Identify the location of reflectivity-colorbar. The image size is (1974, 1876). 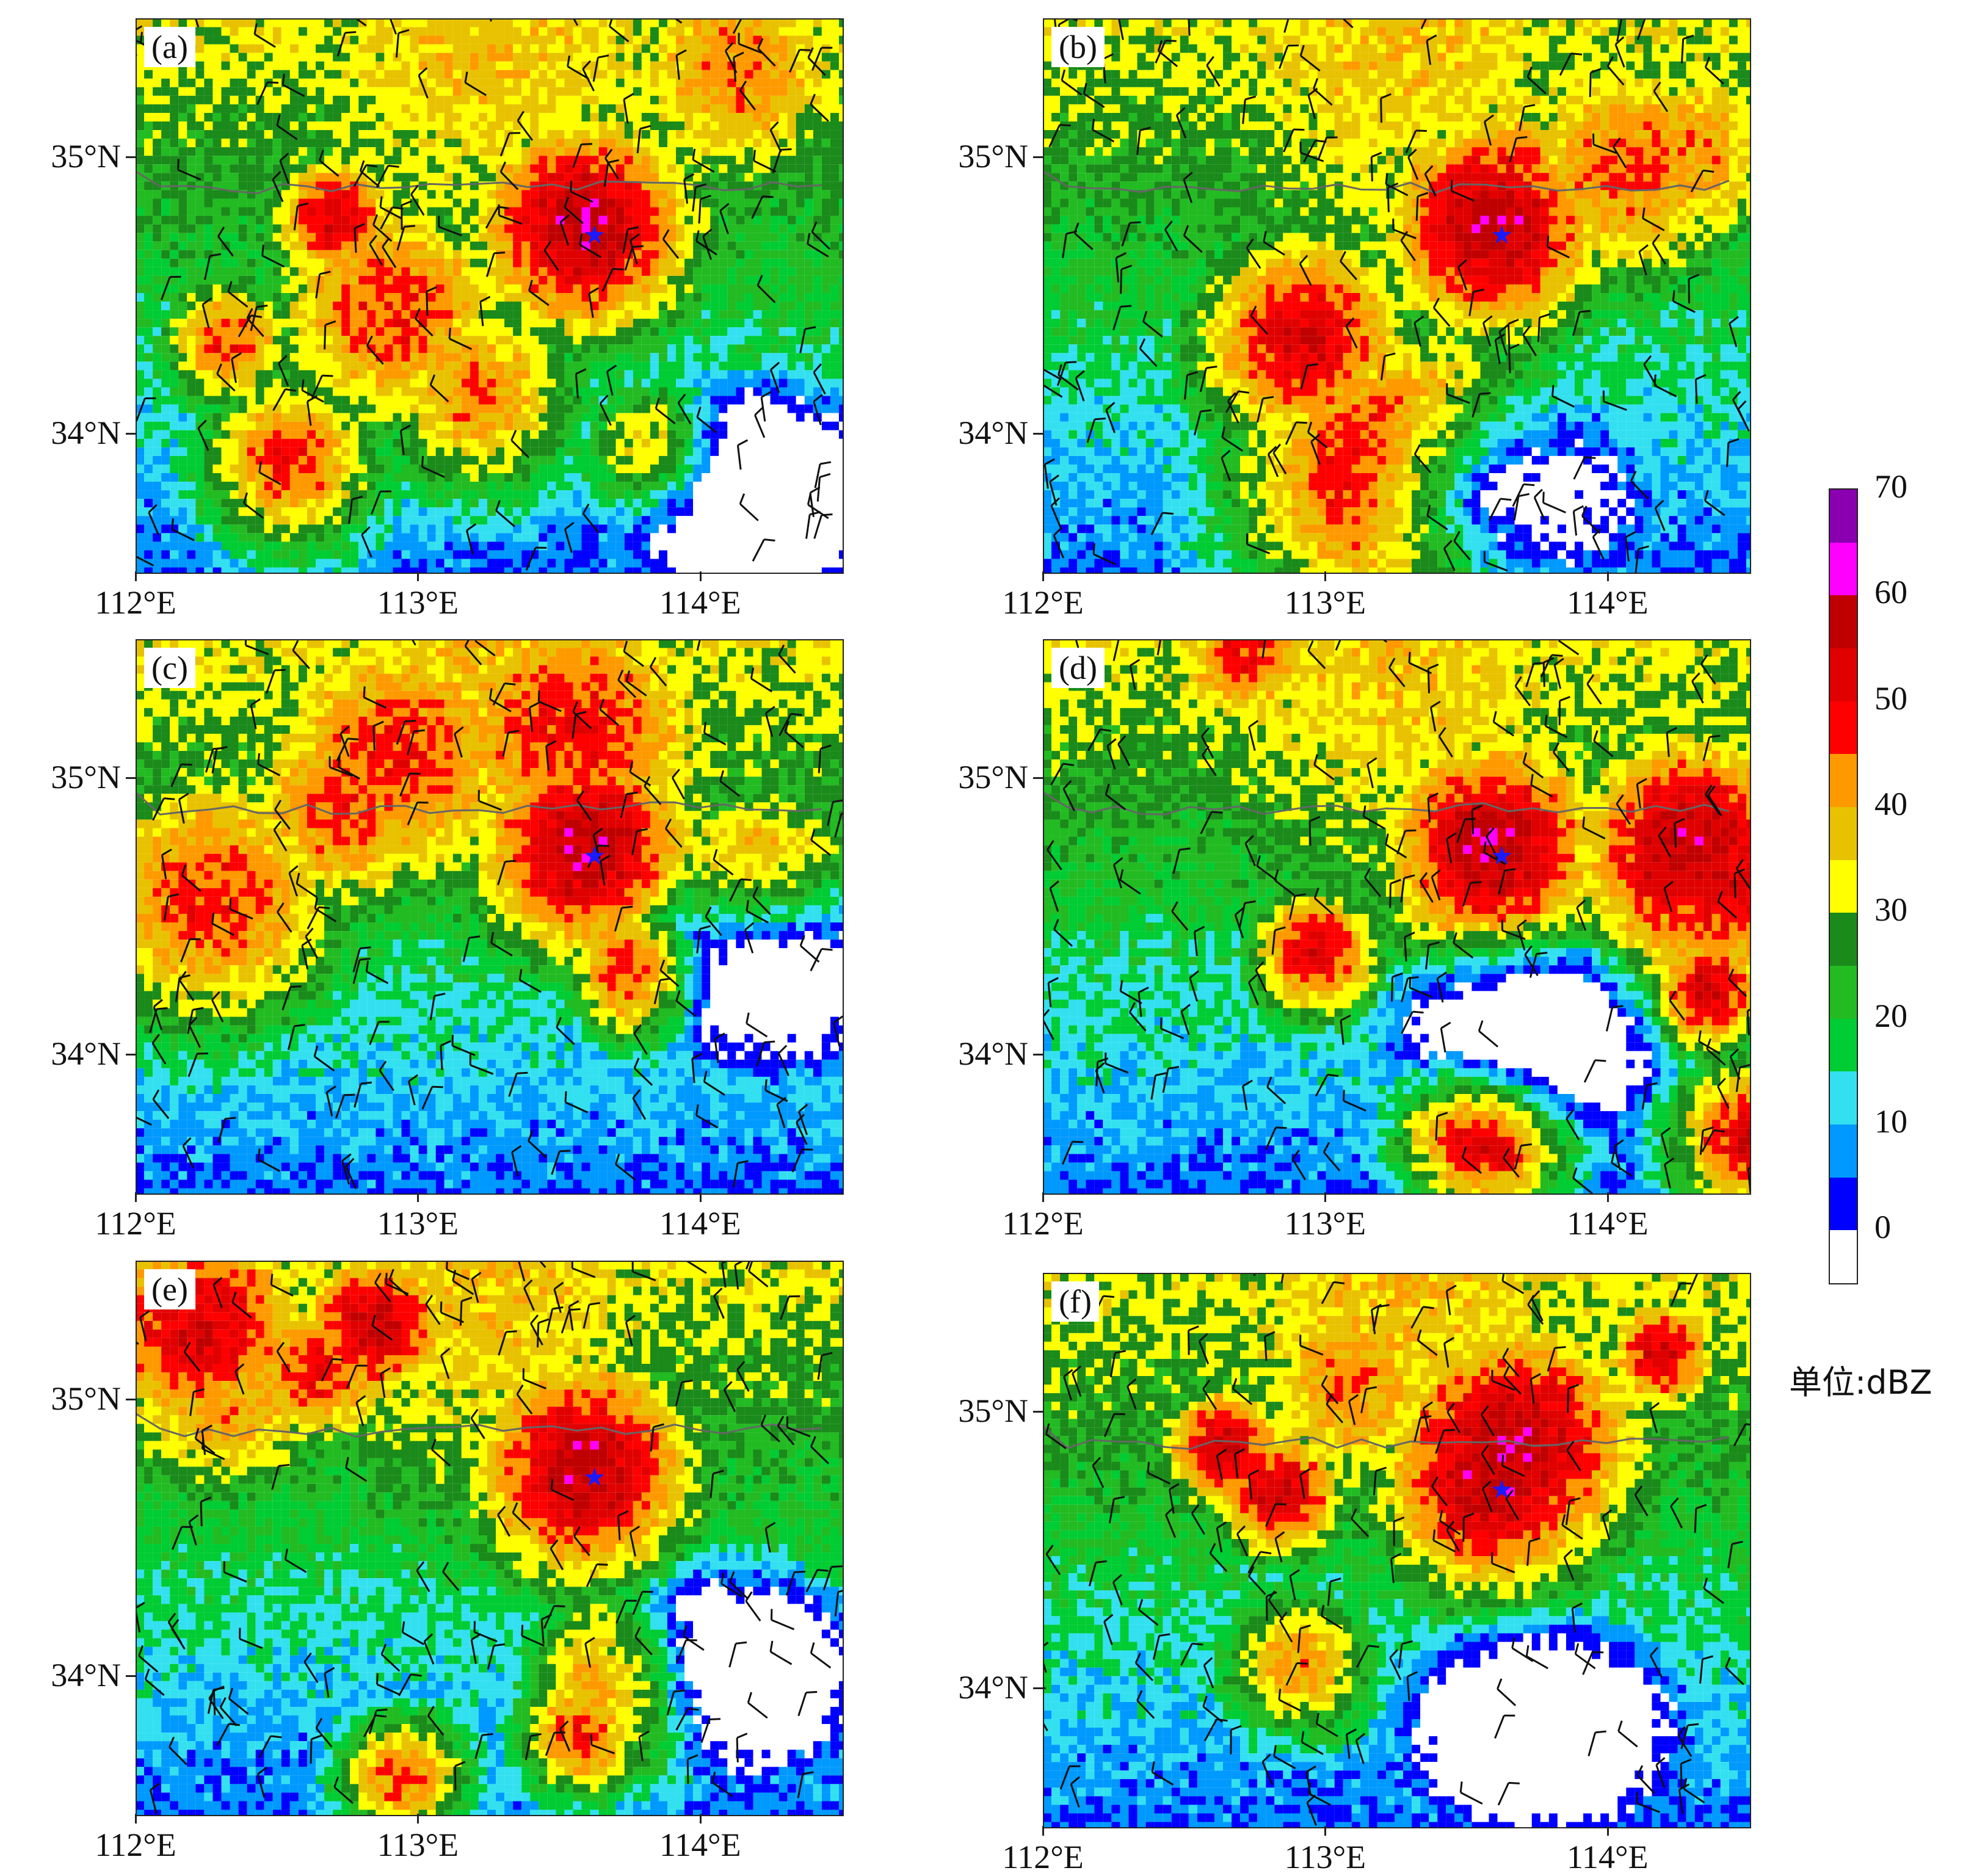
(1843, 886).